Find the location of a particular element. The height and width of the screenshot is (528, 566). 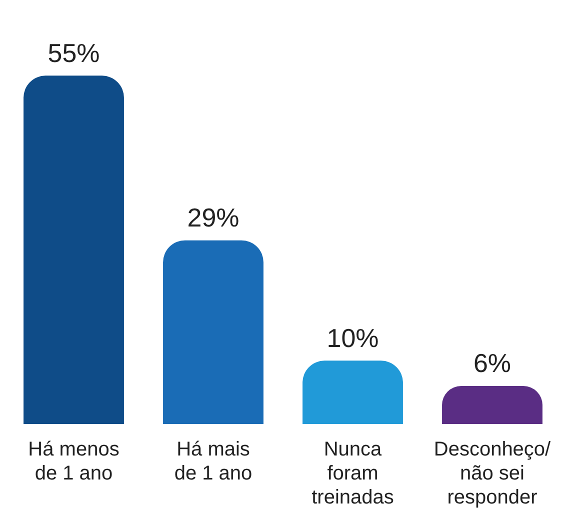

data-label: 29% is located at coordinates (213, 217).